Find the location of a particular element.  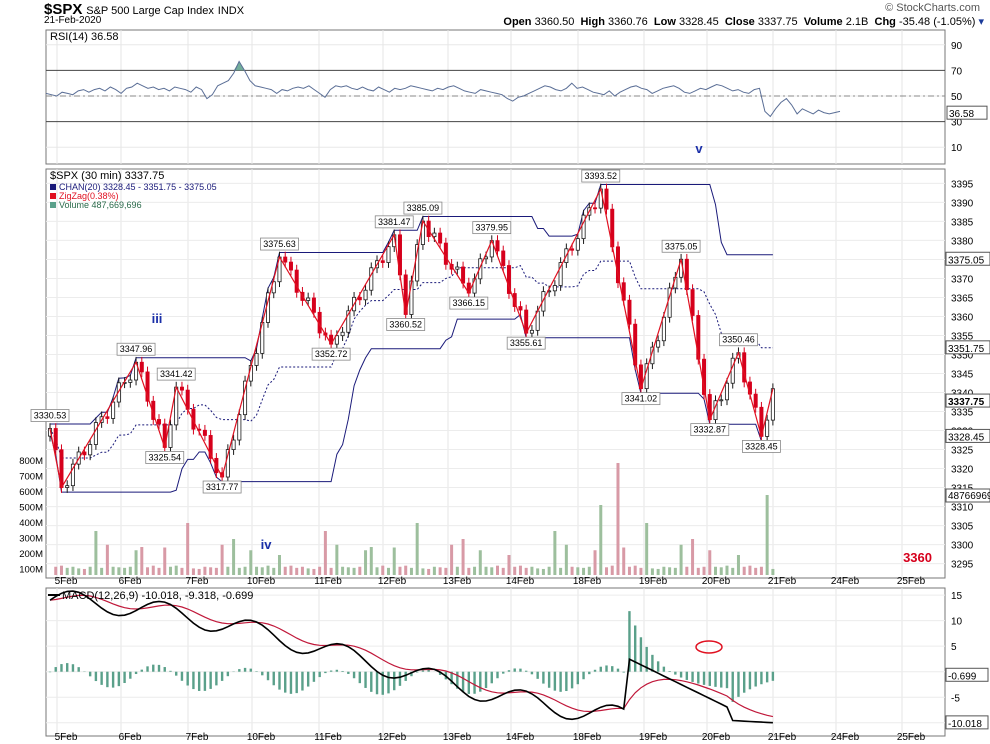

close-value: 3337.75 is located at coordinates (777, 22).